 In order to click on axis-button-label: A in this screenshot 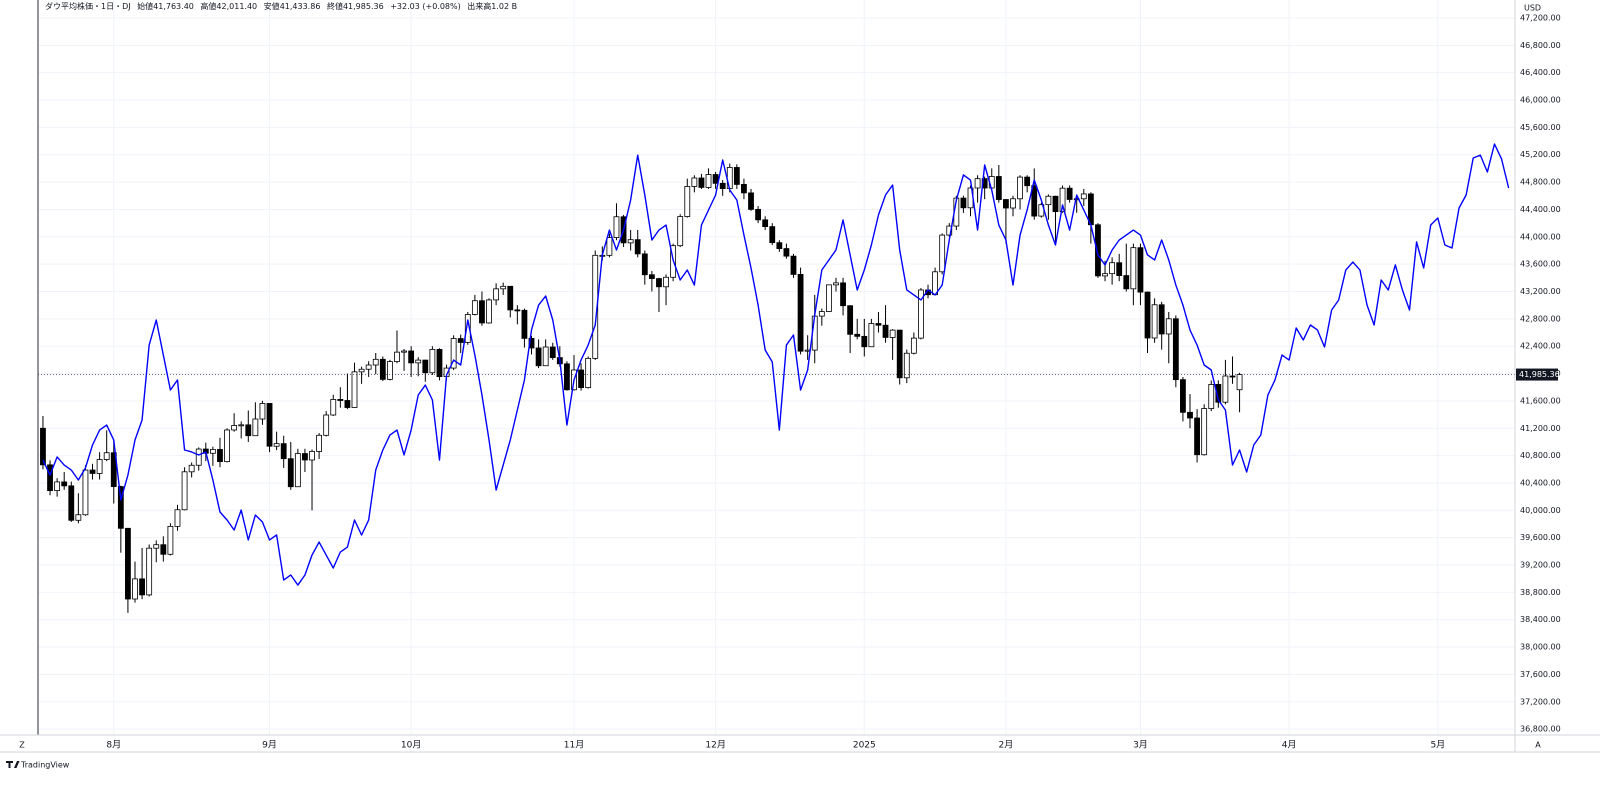, I will do `click(1538, 745)`.